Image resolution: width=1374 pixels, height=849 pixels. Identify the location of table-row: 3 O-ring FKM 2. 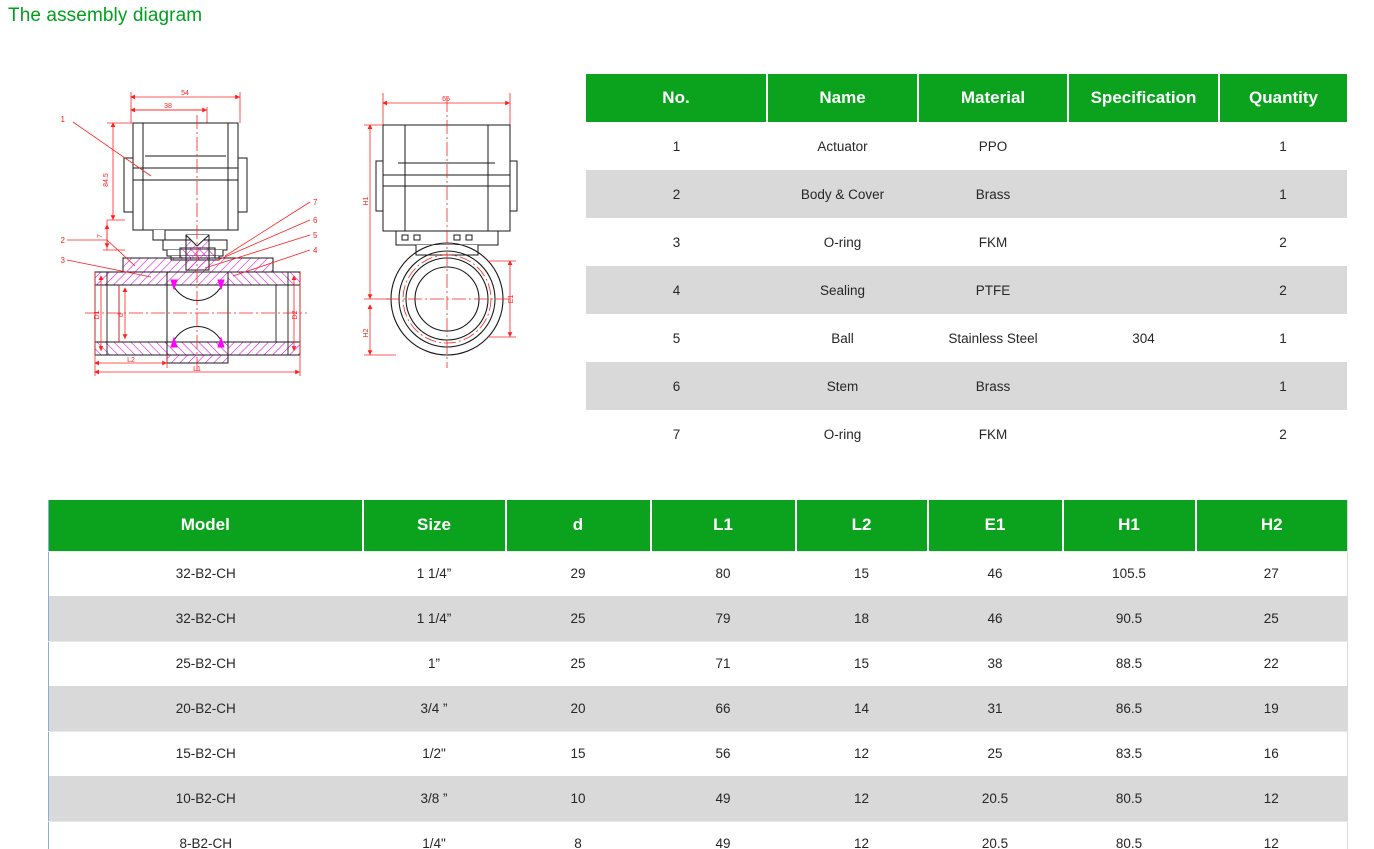
(966, 242).